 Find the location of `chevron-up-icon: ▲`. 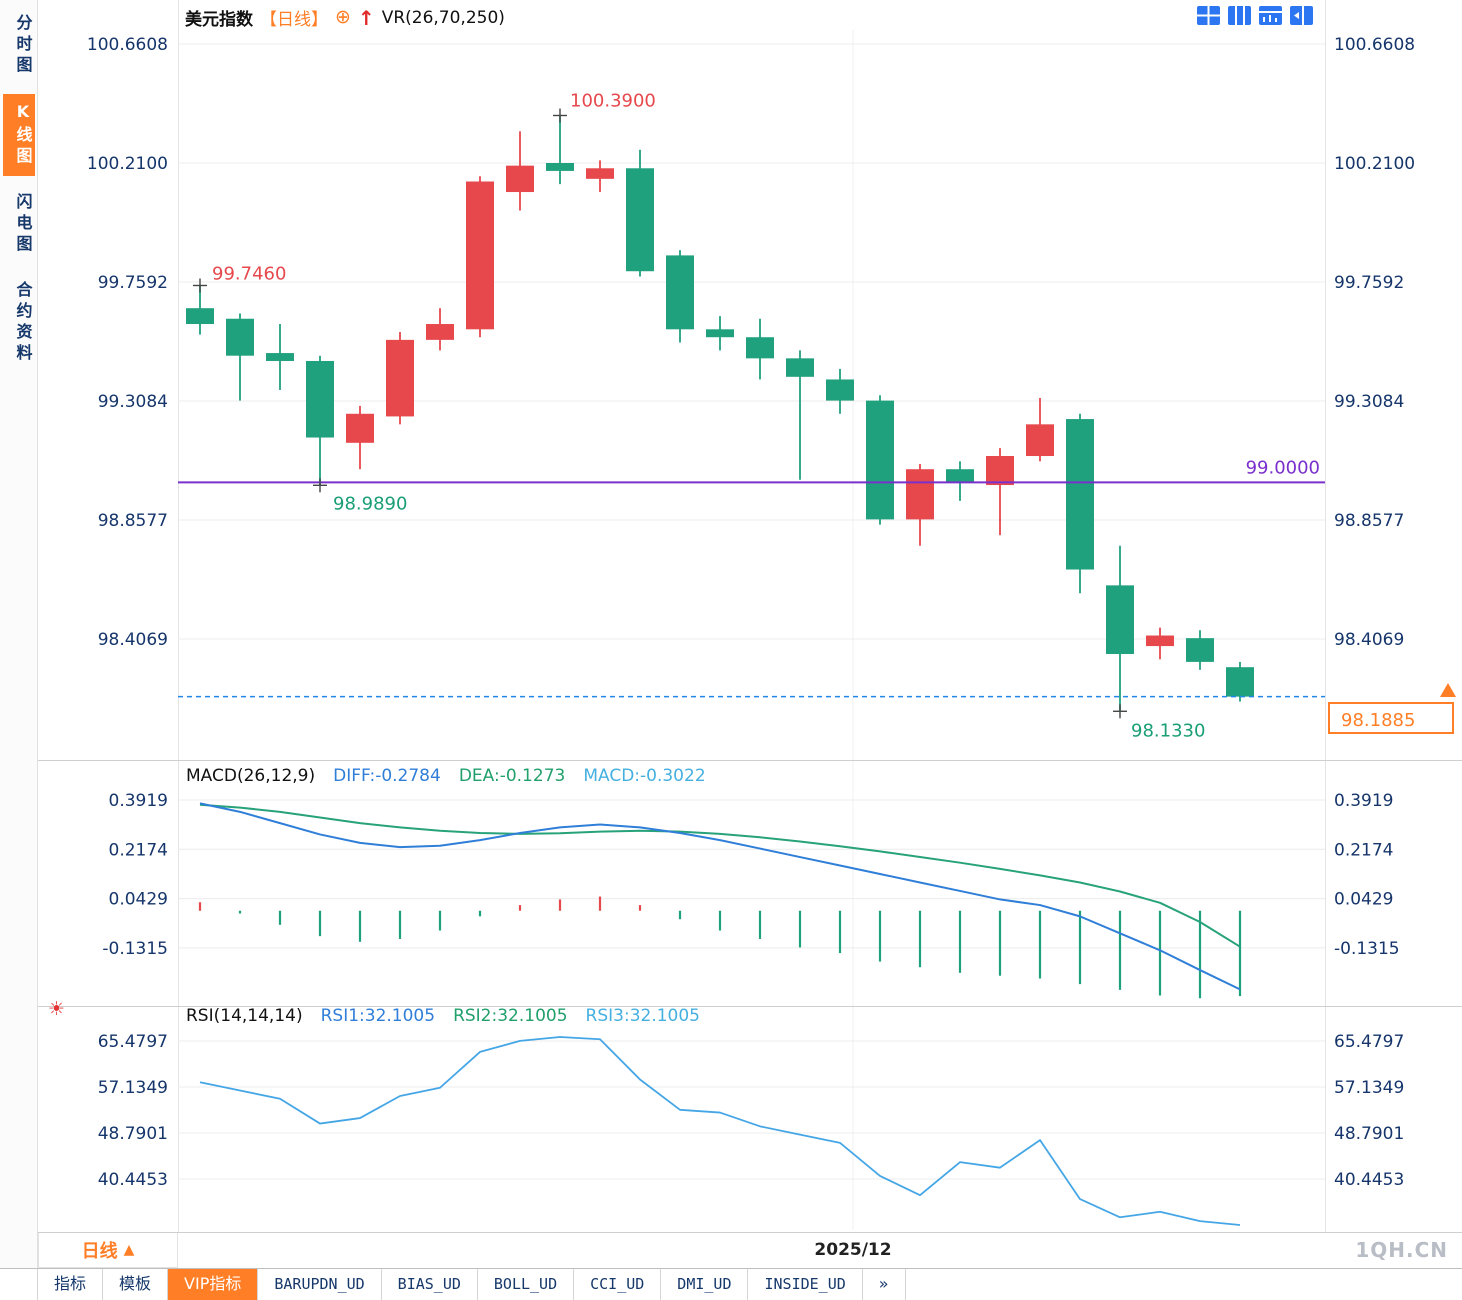

chevron-up-icon: ▲ is located at coordinates (129, 1250).